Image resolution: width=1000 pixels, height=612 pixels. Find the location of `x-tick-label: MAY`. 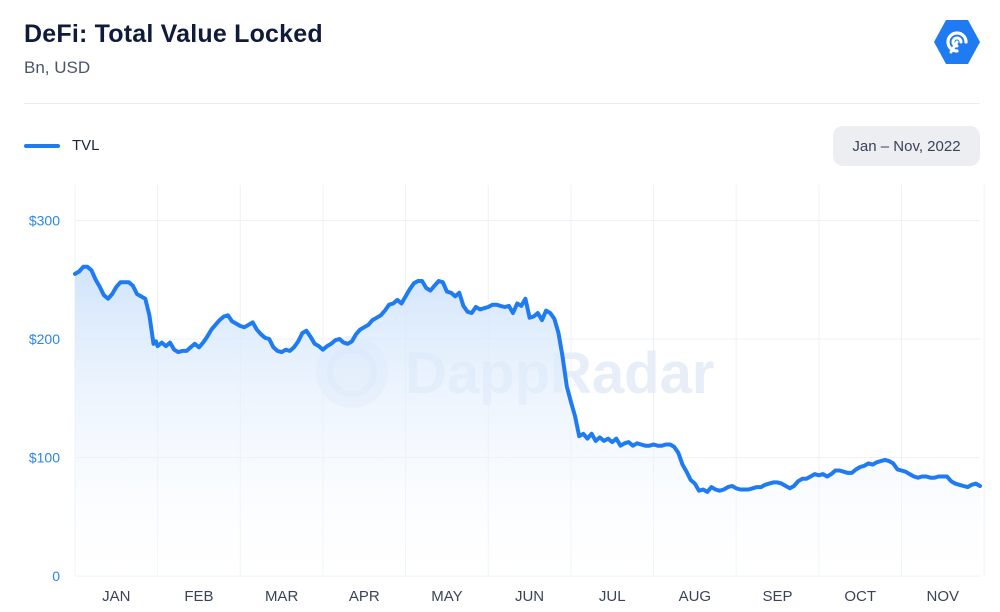

x-tick-label: MAY is located at coordinates (446, 596).